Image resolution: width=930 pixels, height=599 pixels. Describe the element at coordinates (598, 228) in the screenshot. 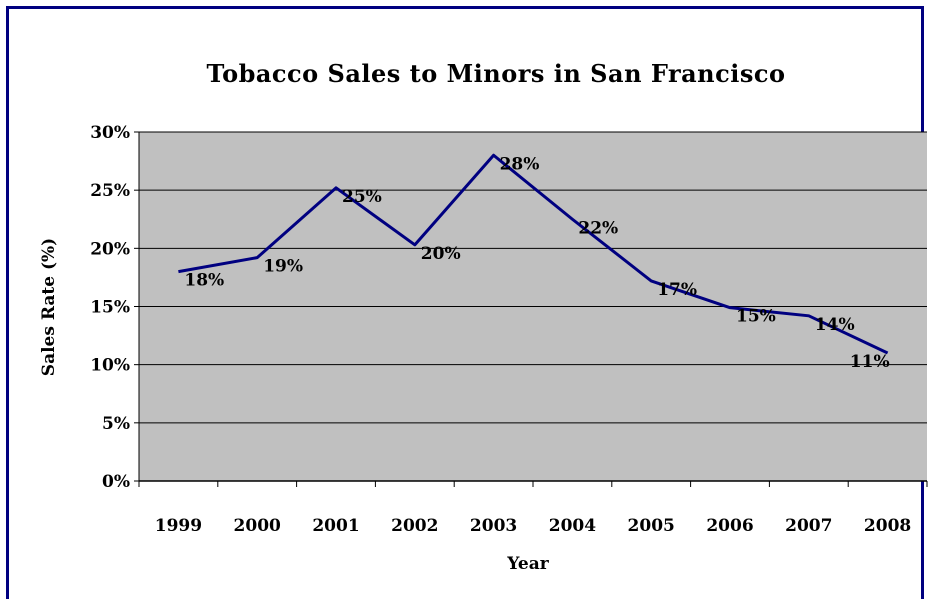

I see `data-label: 22%` at that location.